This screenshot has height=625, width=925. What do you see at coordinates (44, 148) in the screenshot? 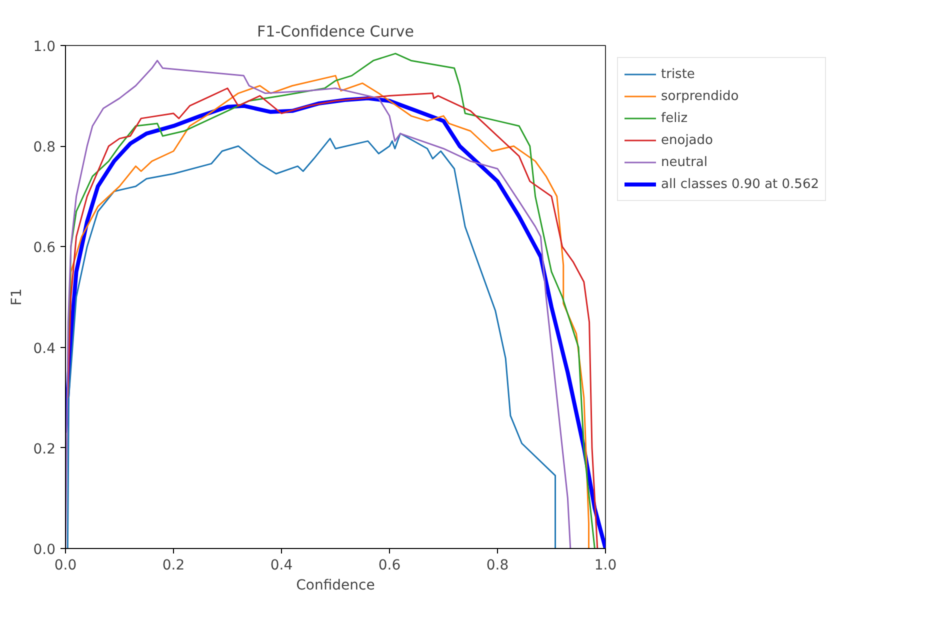
I see `y-tick-label: 0.8` at bounding box center [44, 148].